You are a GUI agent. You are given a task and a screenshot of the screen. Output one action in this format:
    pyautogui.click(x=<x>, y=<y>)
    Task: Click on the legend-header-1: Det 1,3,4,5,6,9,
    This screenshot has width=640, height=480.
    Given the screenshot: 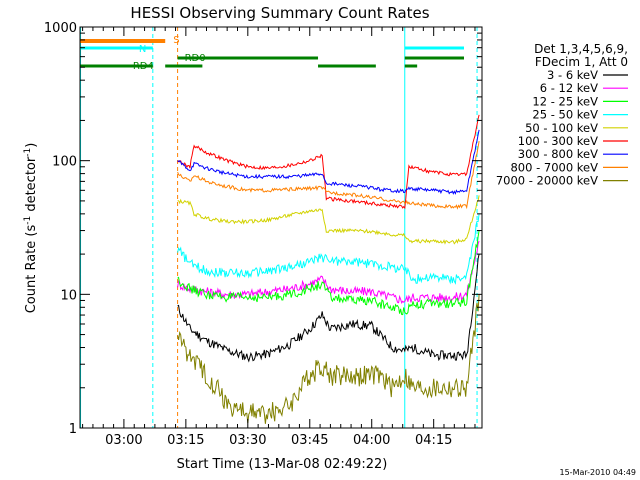 What is the action you would take?
    pyautogui.click(x=581, y=49)
    